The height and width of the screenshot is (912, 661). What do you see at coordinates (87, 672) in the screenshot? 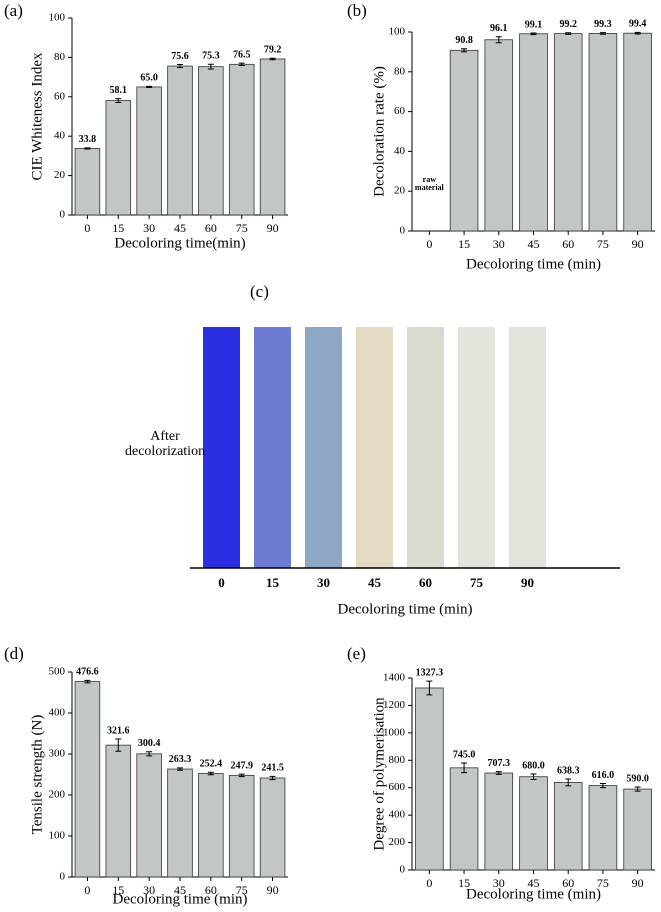
I see `value-label: 476.6` at bounding box center [87, 672].